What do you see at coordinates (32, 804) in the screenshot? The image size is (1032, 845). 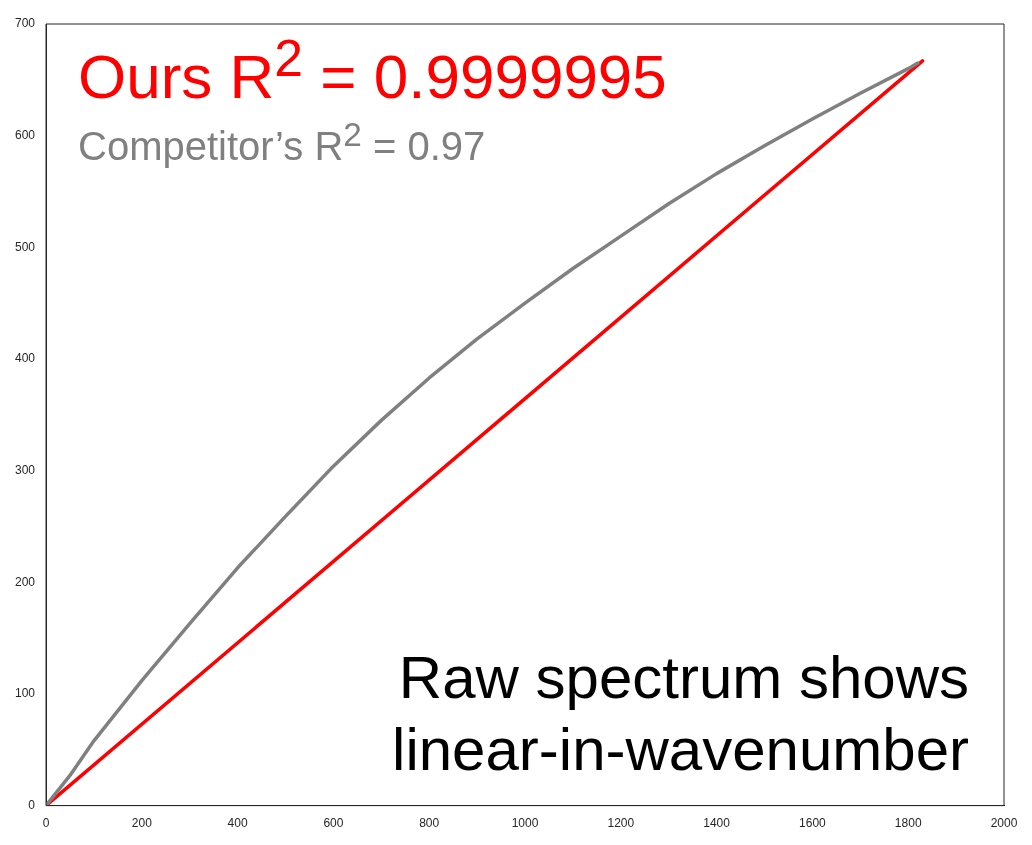 I see `y-tick-label: 0` at bounding box center [32, 804].